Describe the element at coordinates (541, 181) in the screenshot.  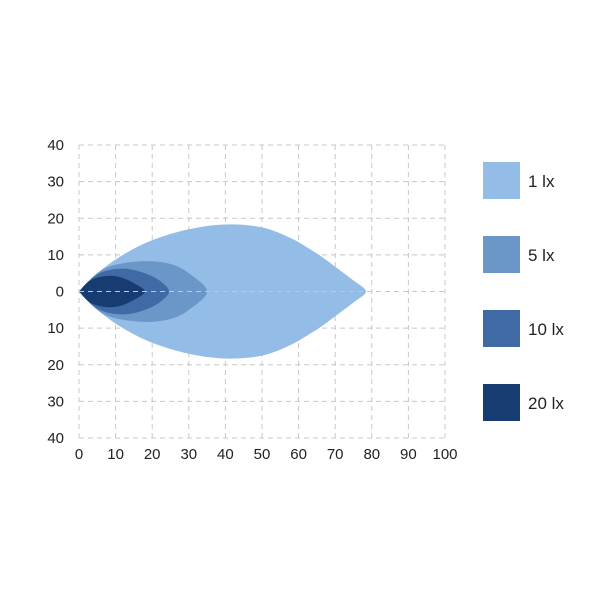
I see `legend-label: 1 lx` at that location.